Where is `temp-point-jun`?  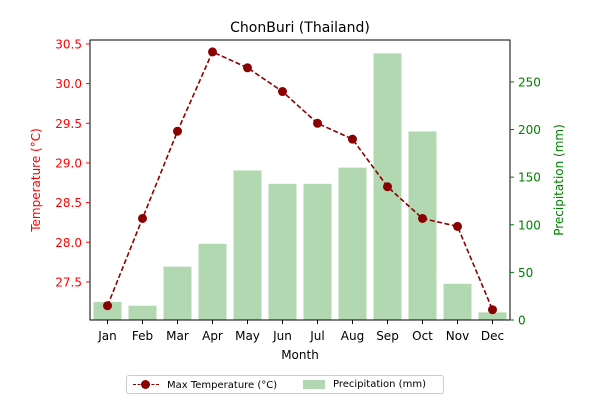 temp-point-jun is located at coordinates (282, 92).